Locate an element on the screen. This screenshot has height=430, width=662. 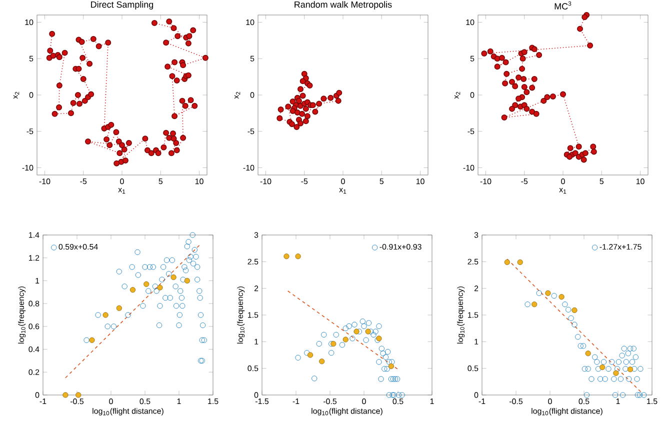
chart-title: MC$^{3}$ is located at coordinates (563, 5).